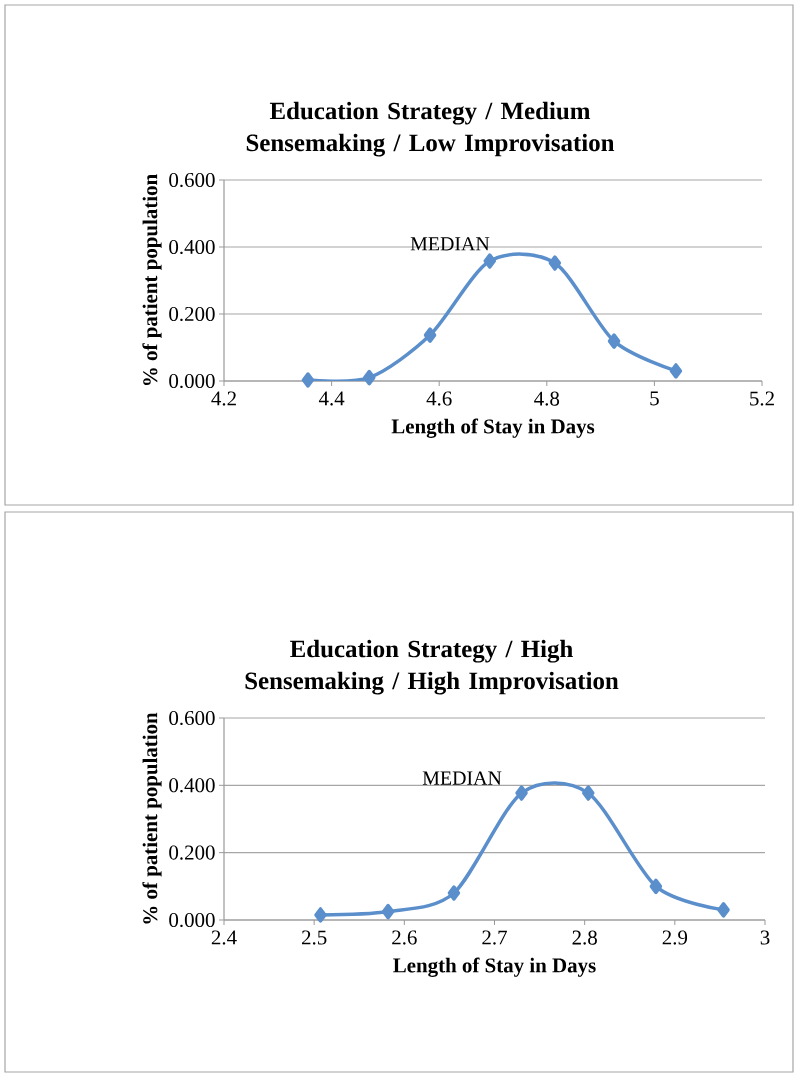 The width and height of the screenshot is (798, 1077). What do you see at coordinates (331, 398) in the screenshot?
I see `x-tick-label: 4.4` at bounding box center [331, 398].